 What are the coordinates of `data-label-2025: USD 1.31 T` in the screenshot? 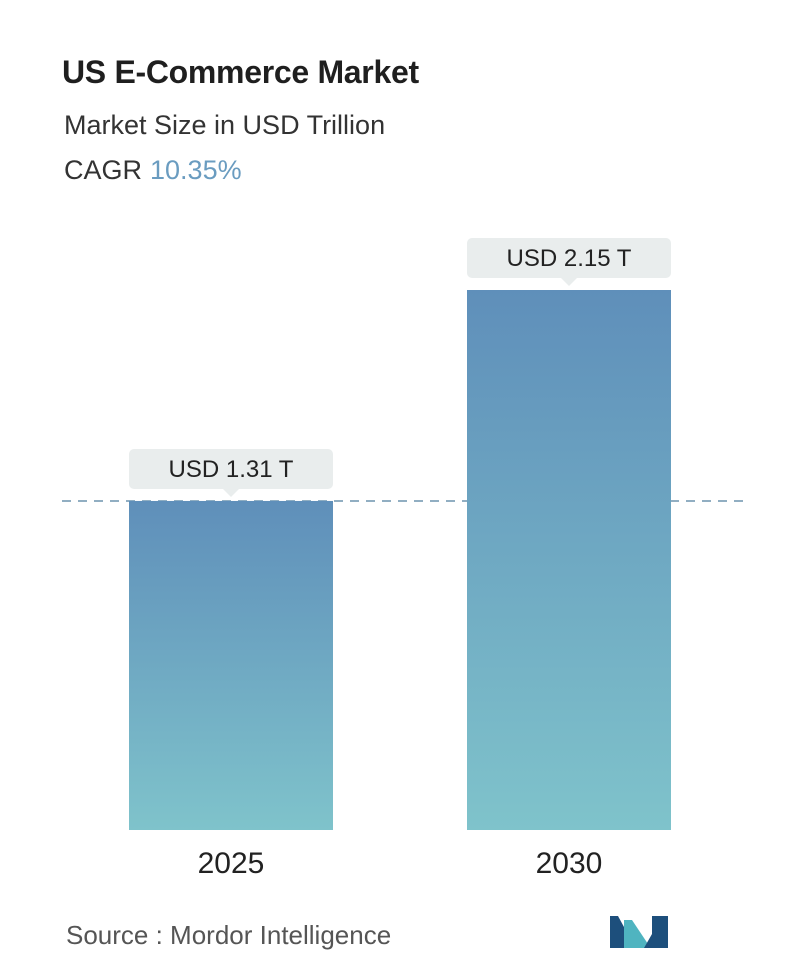 It's located at (231, 472).